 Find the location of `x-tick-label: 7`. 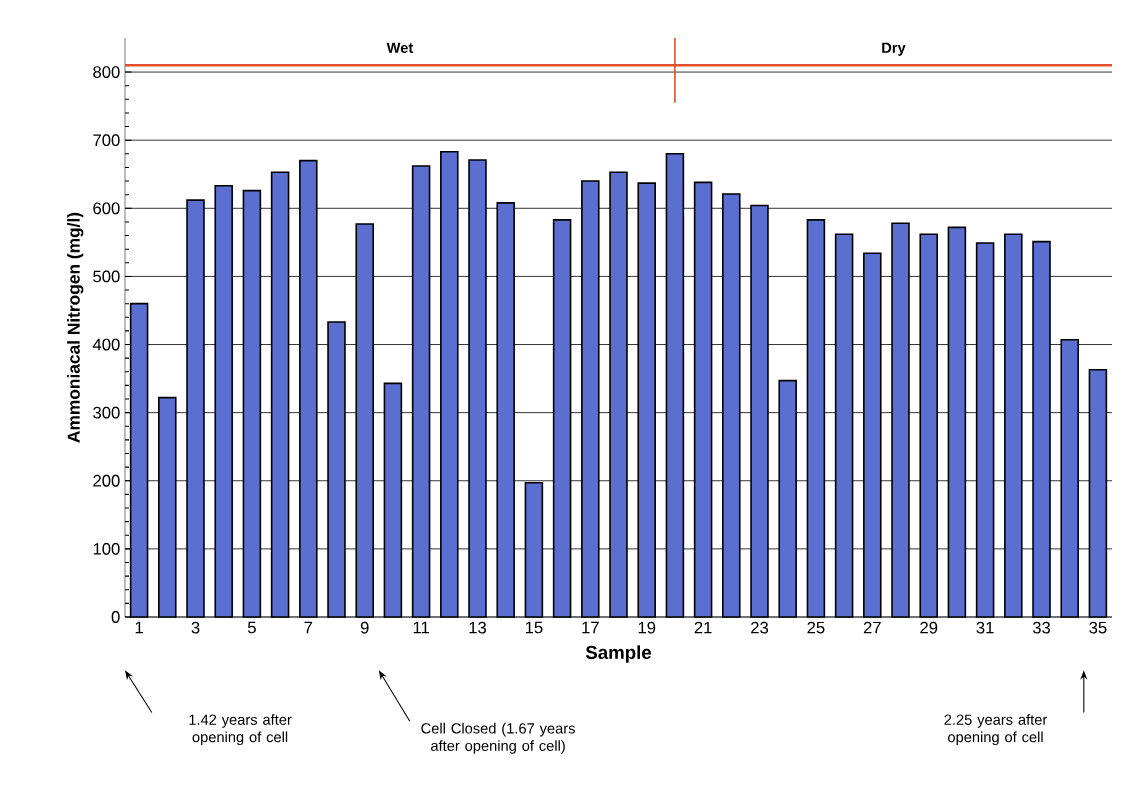

x-tick-label: 7 is located at coordinates (308, 627).